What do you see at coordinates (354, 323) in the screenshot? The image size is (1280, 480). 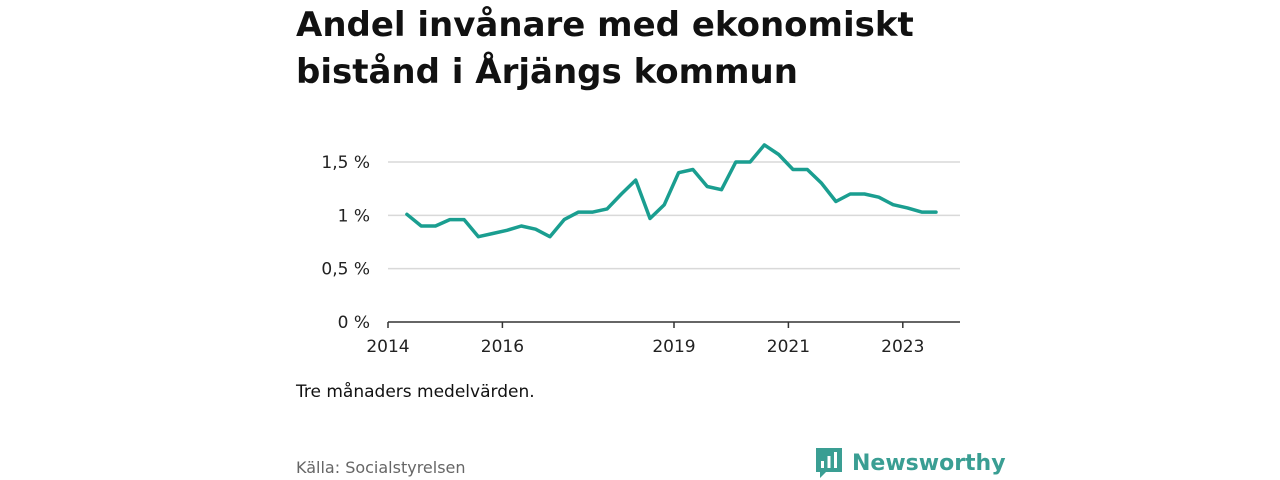 I see `y-tick-label: 0 %` at bounding box center [354, 323].